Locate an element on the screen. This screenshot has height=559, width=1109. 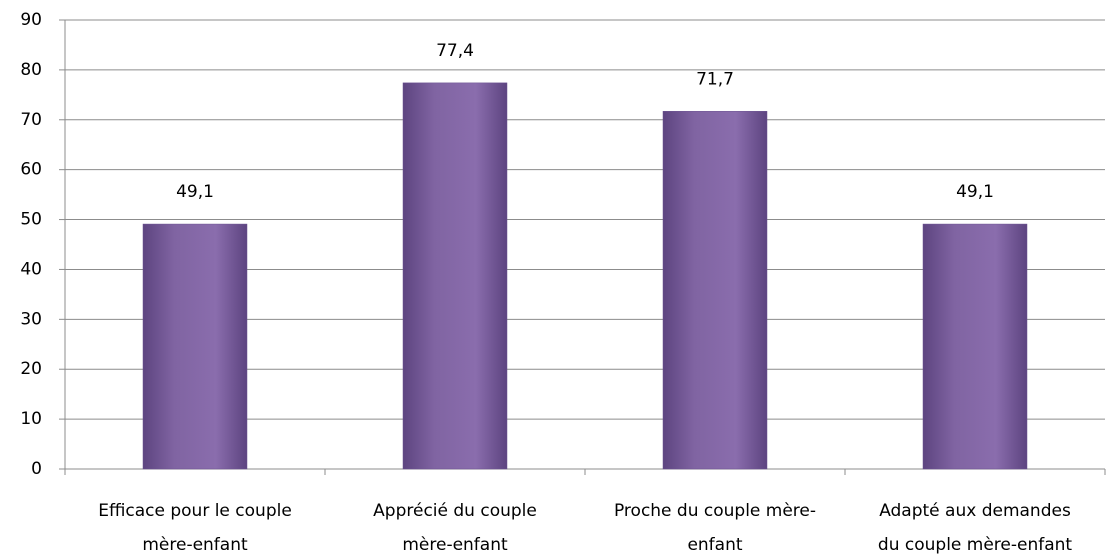
y-tick-label: 20 is located at coordinates (31, 369).